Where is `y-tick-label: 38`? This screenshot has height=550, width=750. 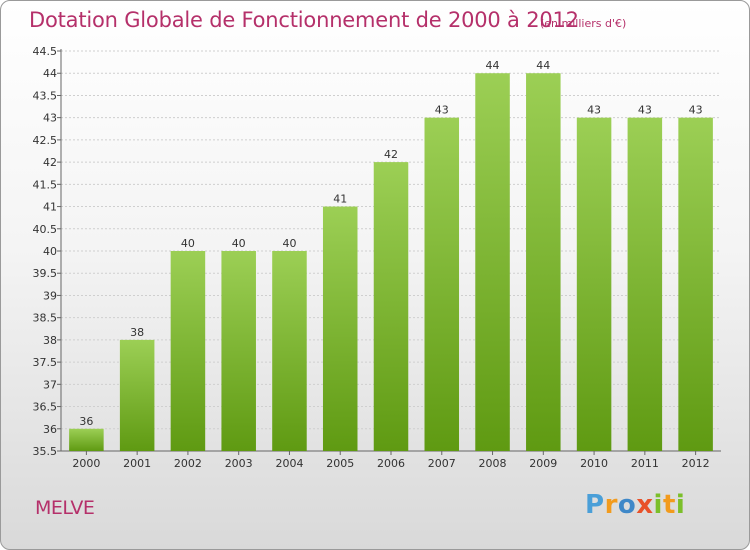 y-tick-label: 38 is located at coordinates (50, 340).